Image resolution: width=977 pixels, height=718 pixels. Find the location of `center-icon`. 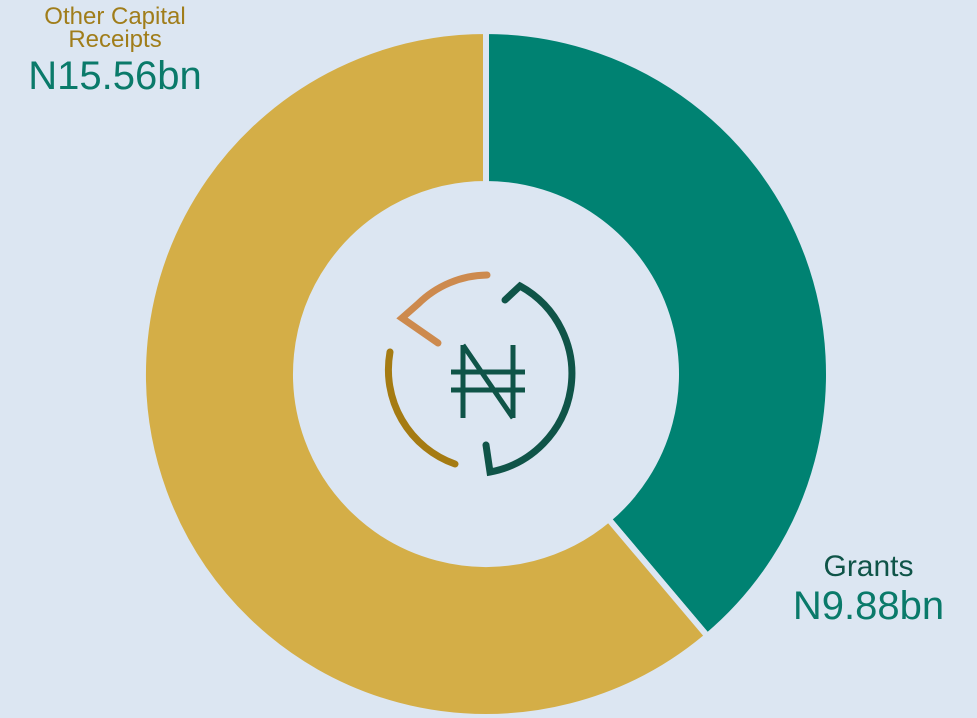

center-icon is located at coordinates (480, 374).